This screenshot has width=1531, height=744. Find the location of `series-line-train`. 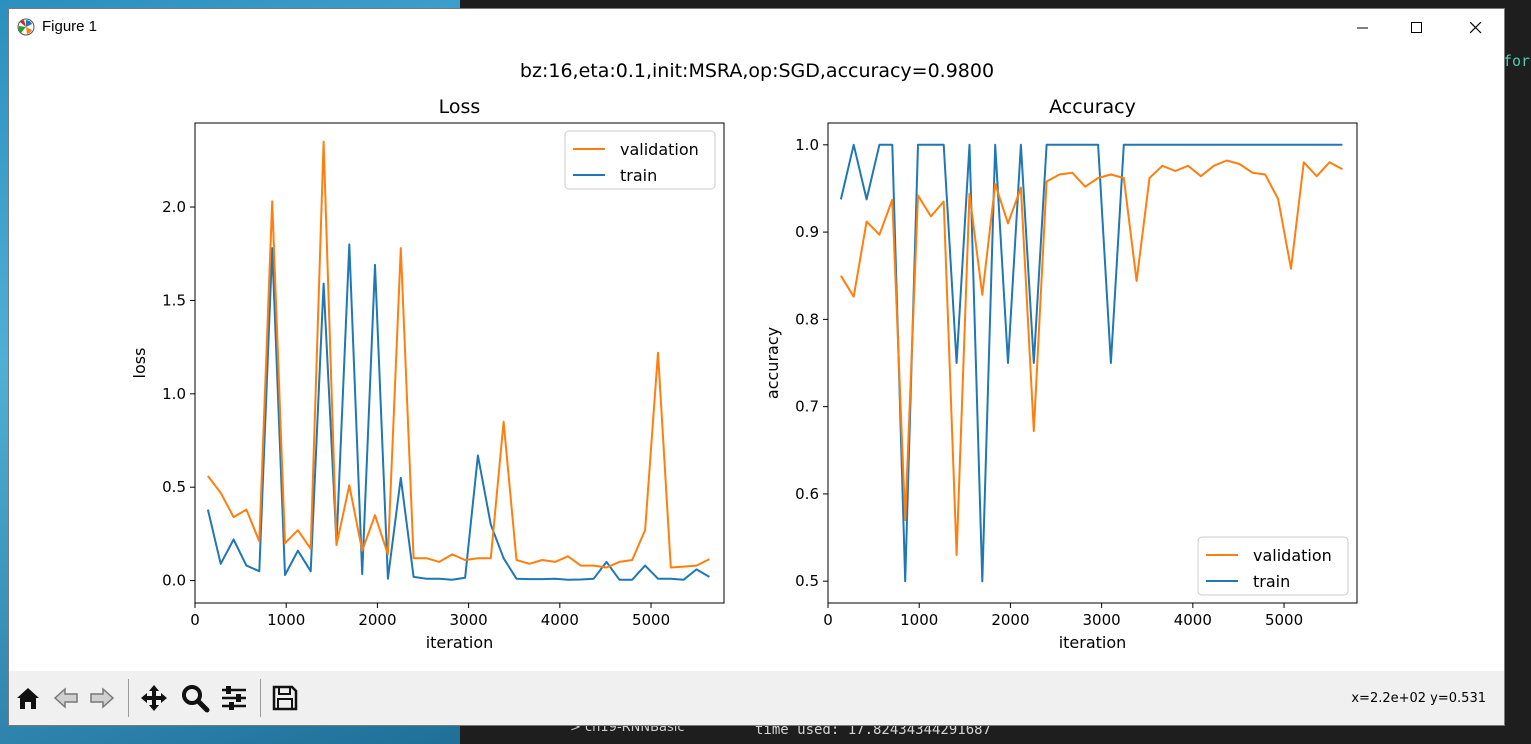

series-line-train is located at coordinates (458, 412).